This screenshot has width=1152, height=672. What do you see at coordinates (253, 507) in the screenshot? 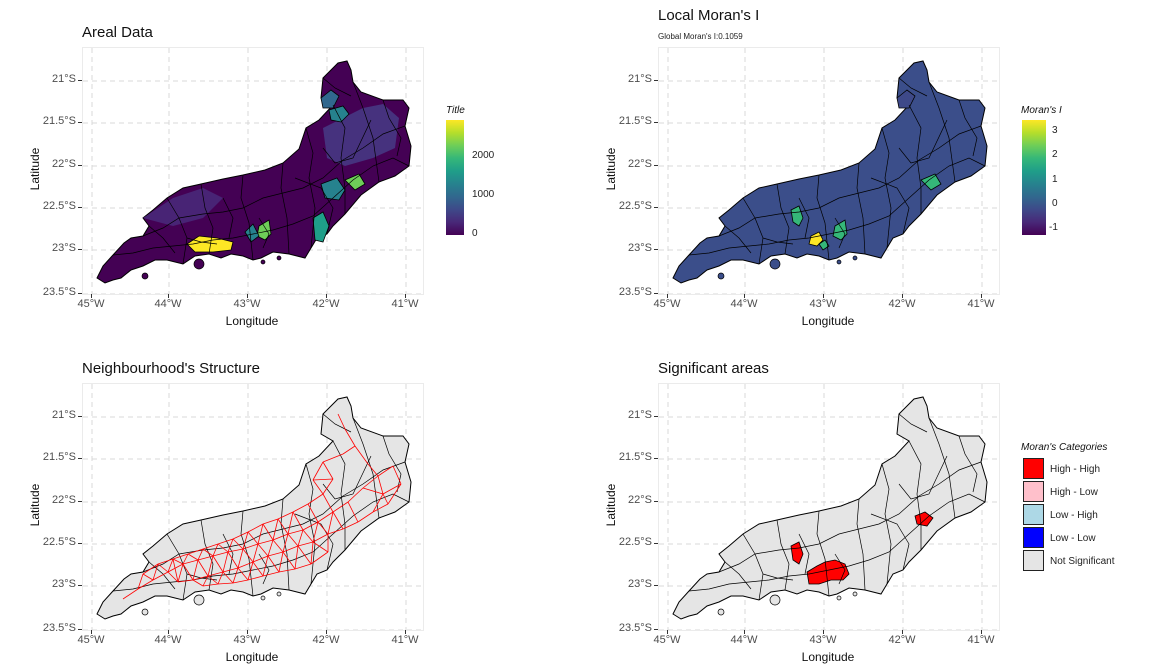
I see `map-svg` at bounding box center [253, 507].